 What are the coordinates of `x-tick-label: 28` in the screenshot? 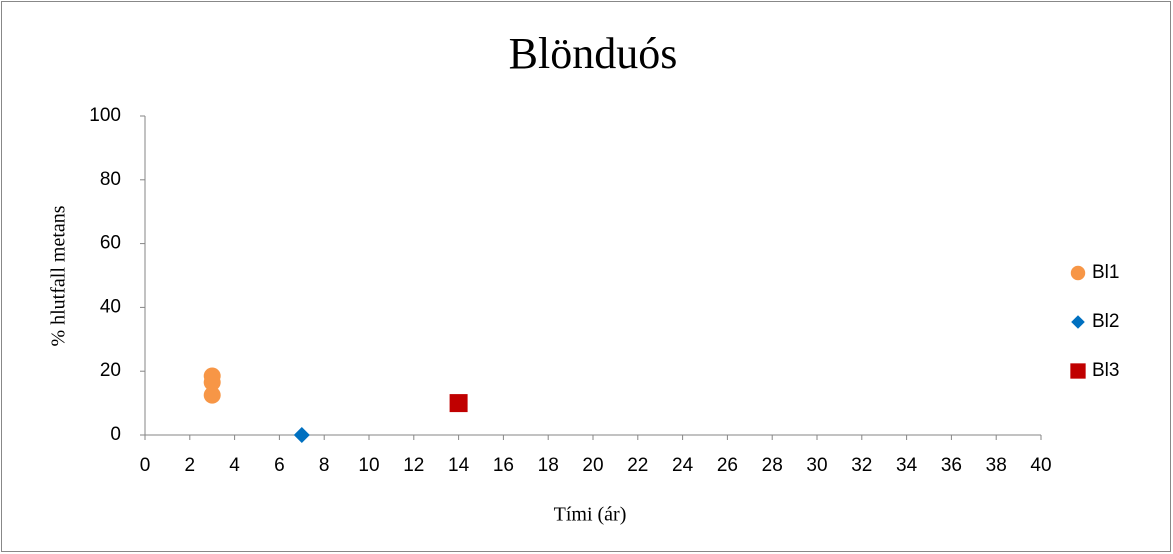 It's located at (772, 465).